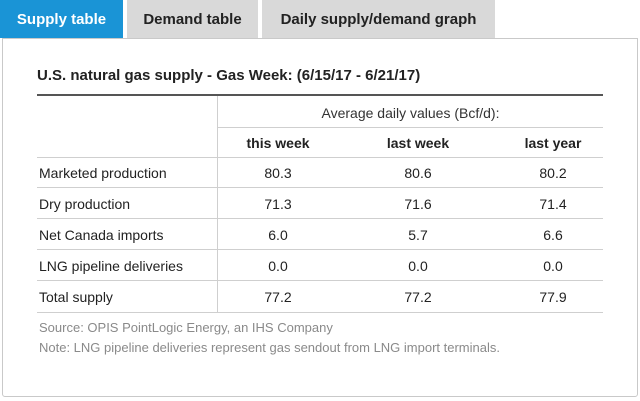 Image resolution: width=640 pixels, height=401 pixels. What do you see at coordinates (278, 204) in the screenshot?
I see `table-cell: 71.3` at bounding box center [278, 204].